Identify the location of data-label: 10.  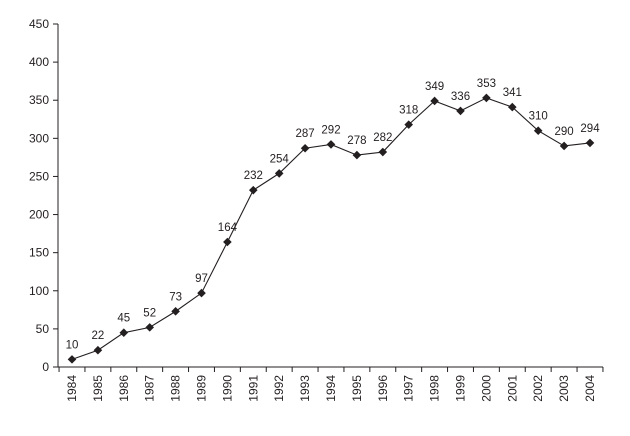
(72, 345).